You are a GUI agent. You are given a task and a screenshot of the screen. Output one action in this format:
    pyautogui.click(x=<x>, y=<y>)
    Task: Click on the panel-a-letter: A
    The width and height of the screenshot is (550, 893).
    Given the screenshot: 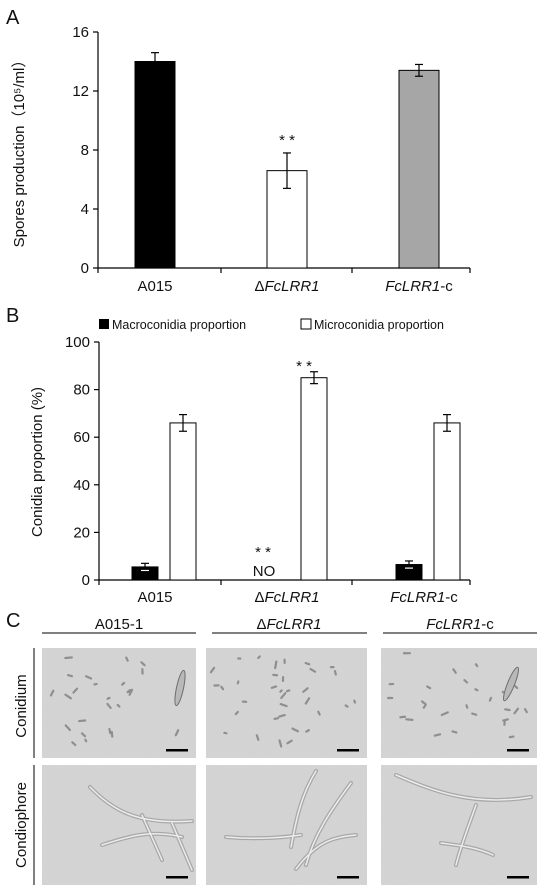 What is the action you would take?
    pyautogui.click(x=13, y=18)
    